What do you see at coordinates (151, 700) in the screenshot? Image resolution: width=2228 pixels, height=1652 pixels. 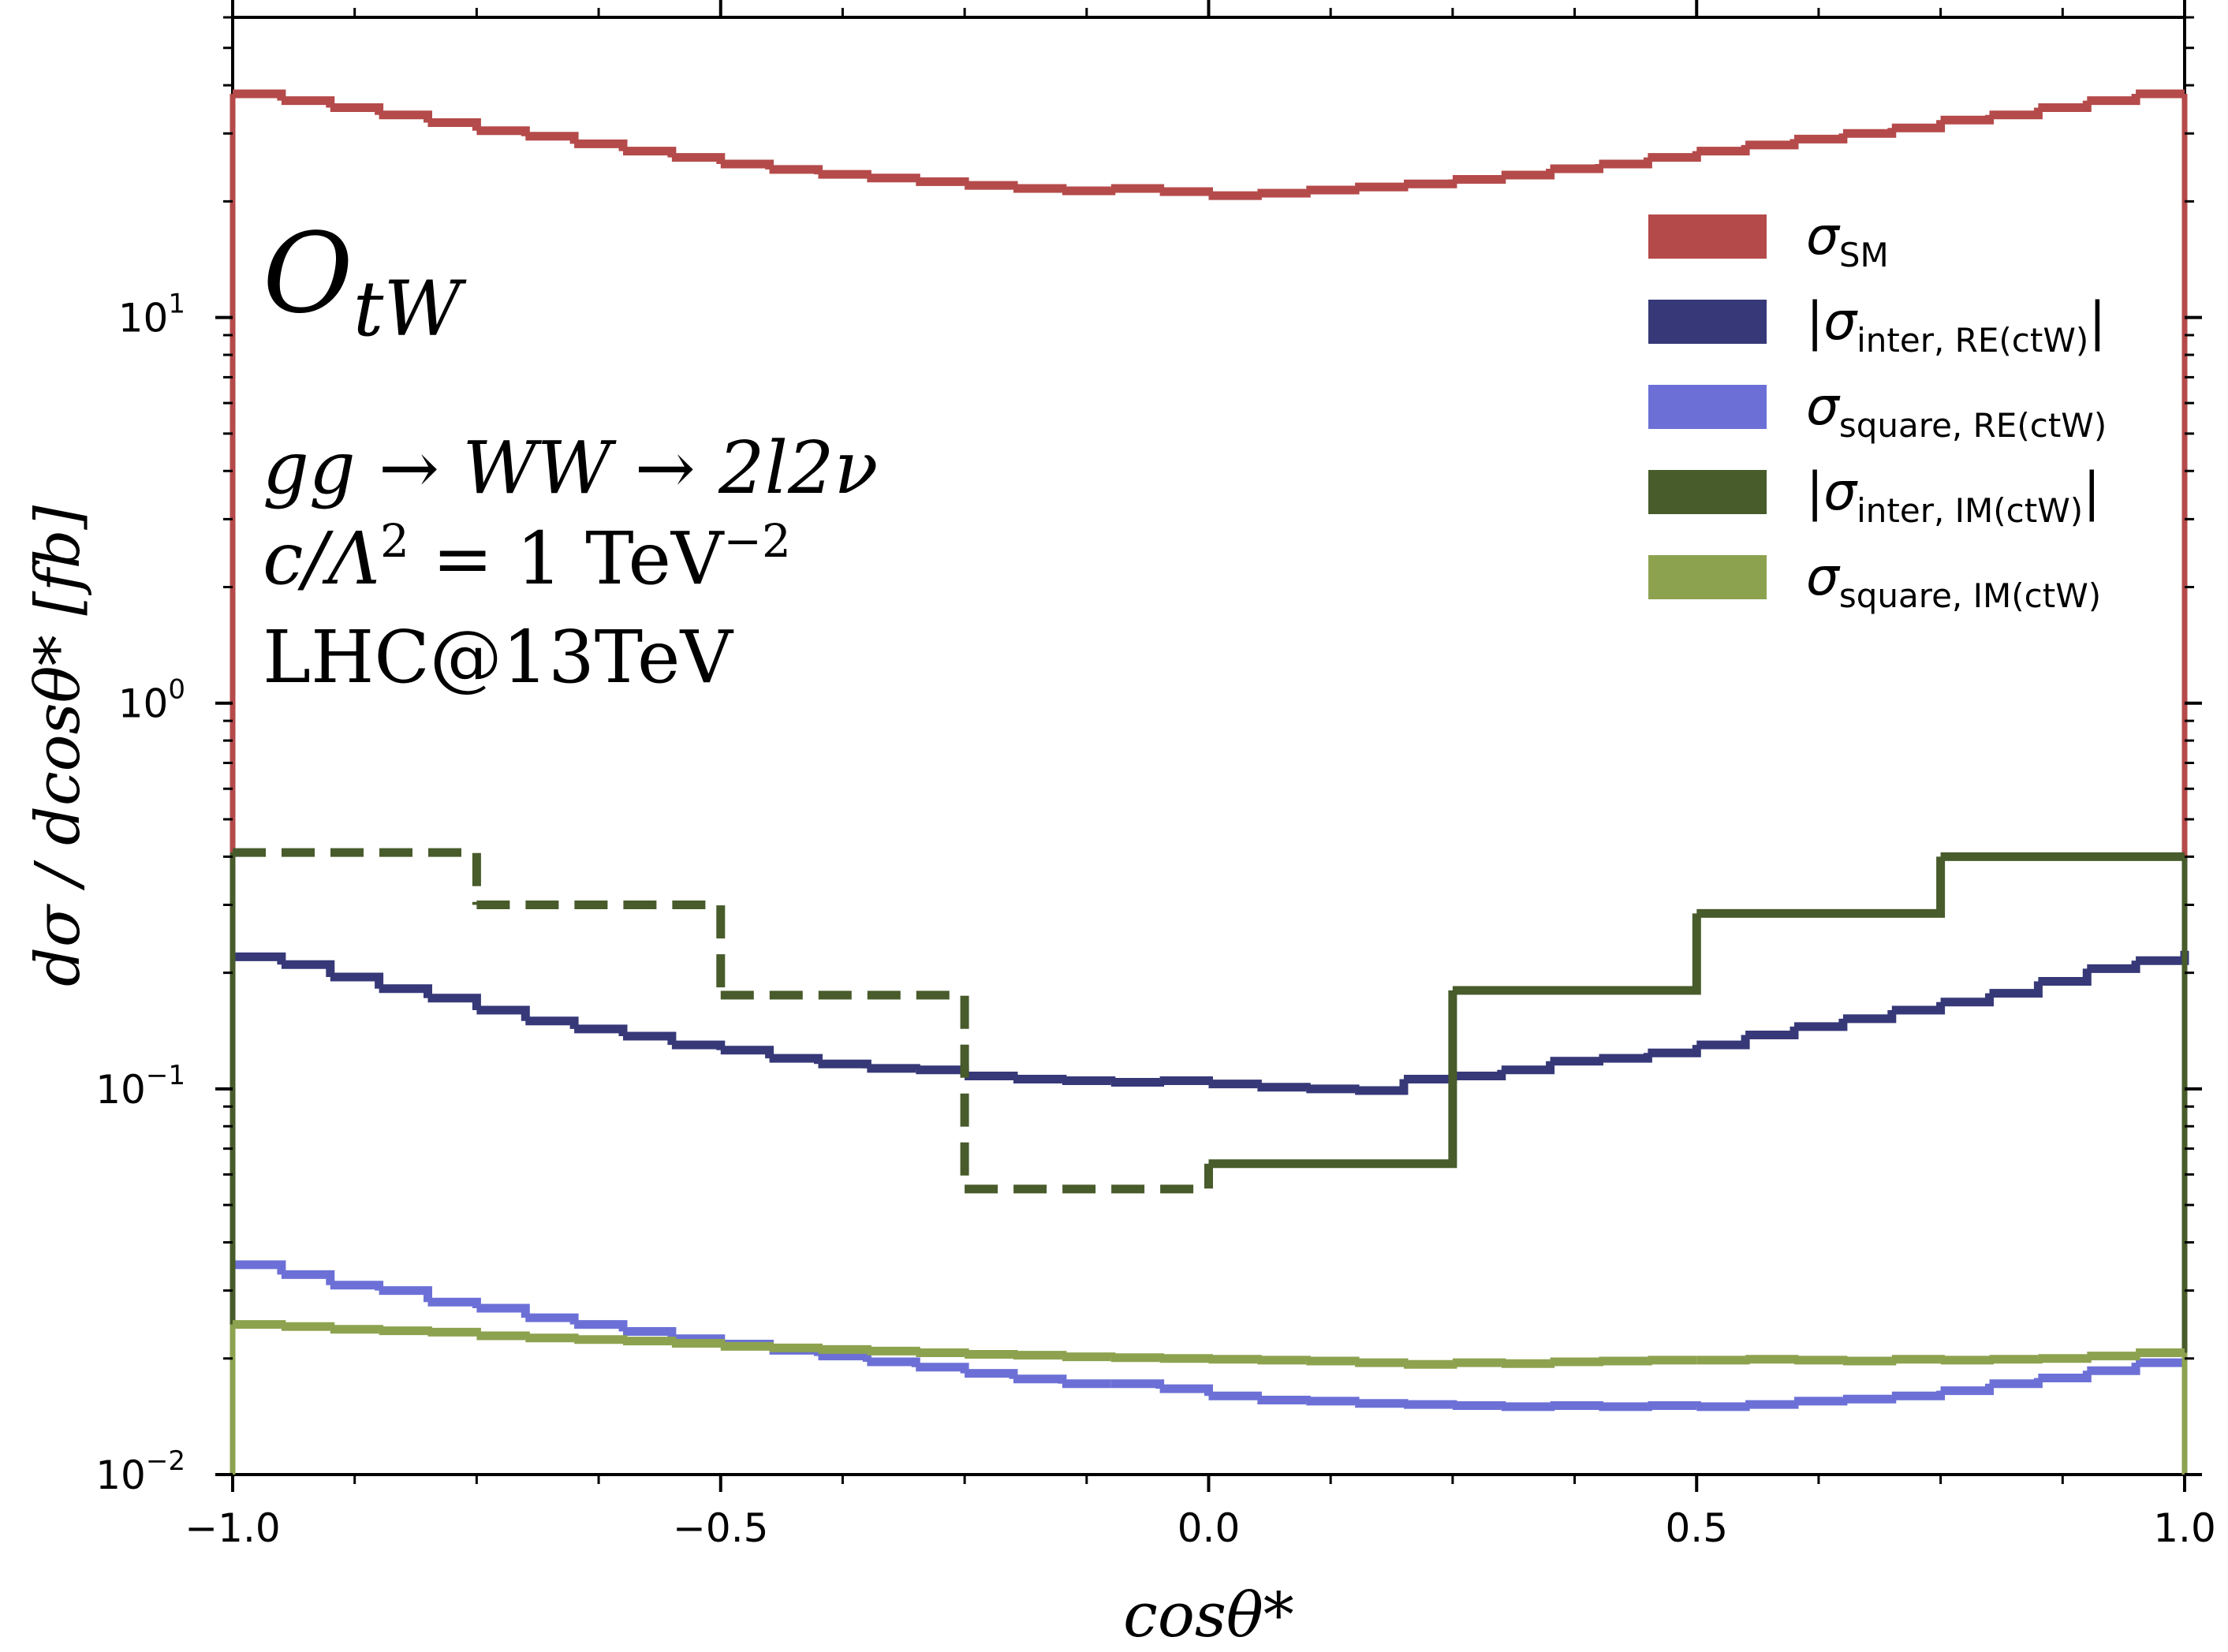 I see `y-tick-label: 10⁰` at bounding box center [151, 700].